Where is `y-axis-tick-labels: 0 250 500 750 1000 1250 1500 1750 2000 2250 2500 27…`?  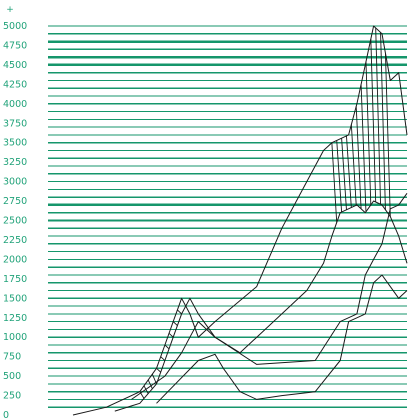
y-axis-tick-labels: 0 250 500 750 1000 1250 1500 1750 2000 2250 2500 27… is located at coordinates (15, 219).